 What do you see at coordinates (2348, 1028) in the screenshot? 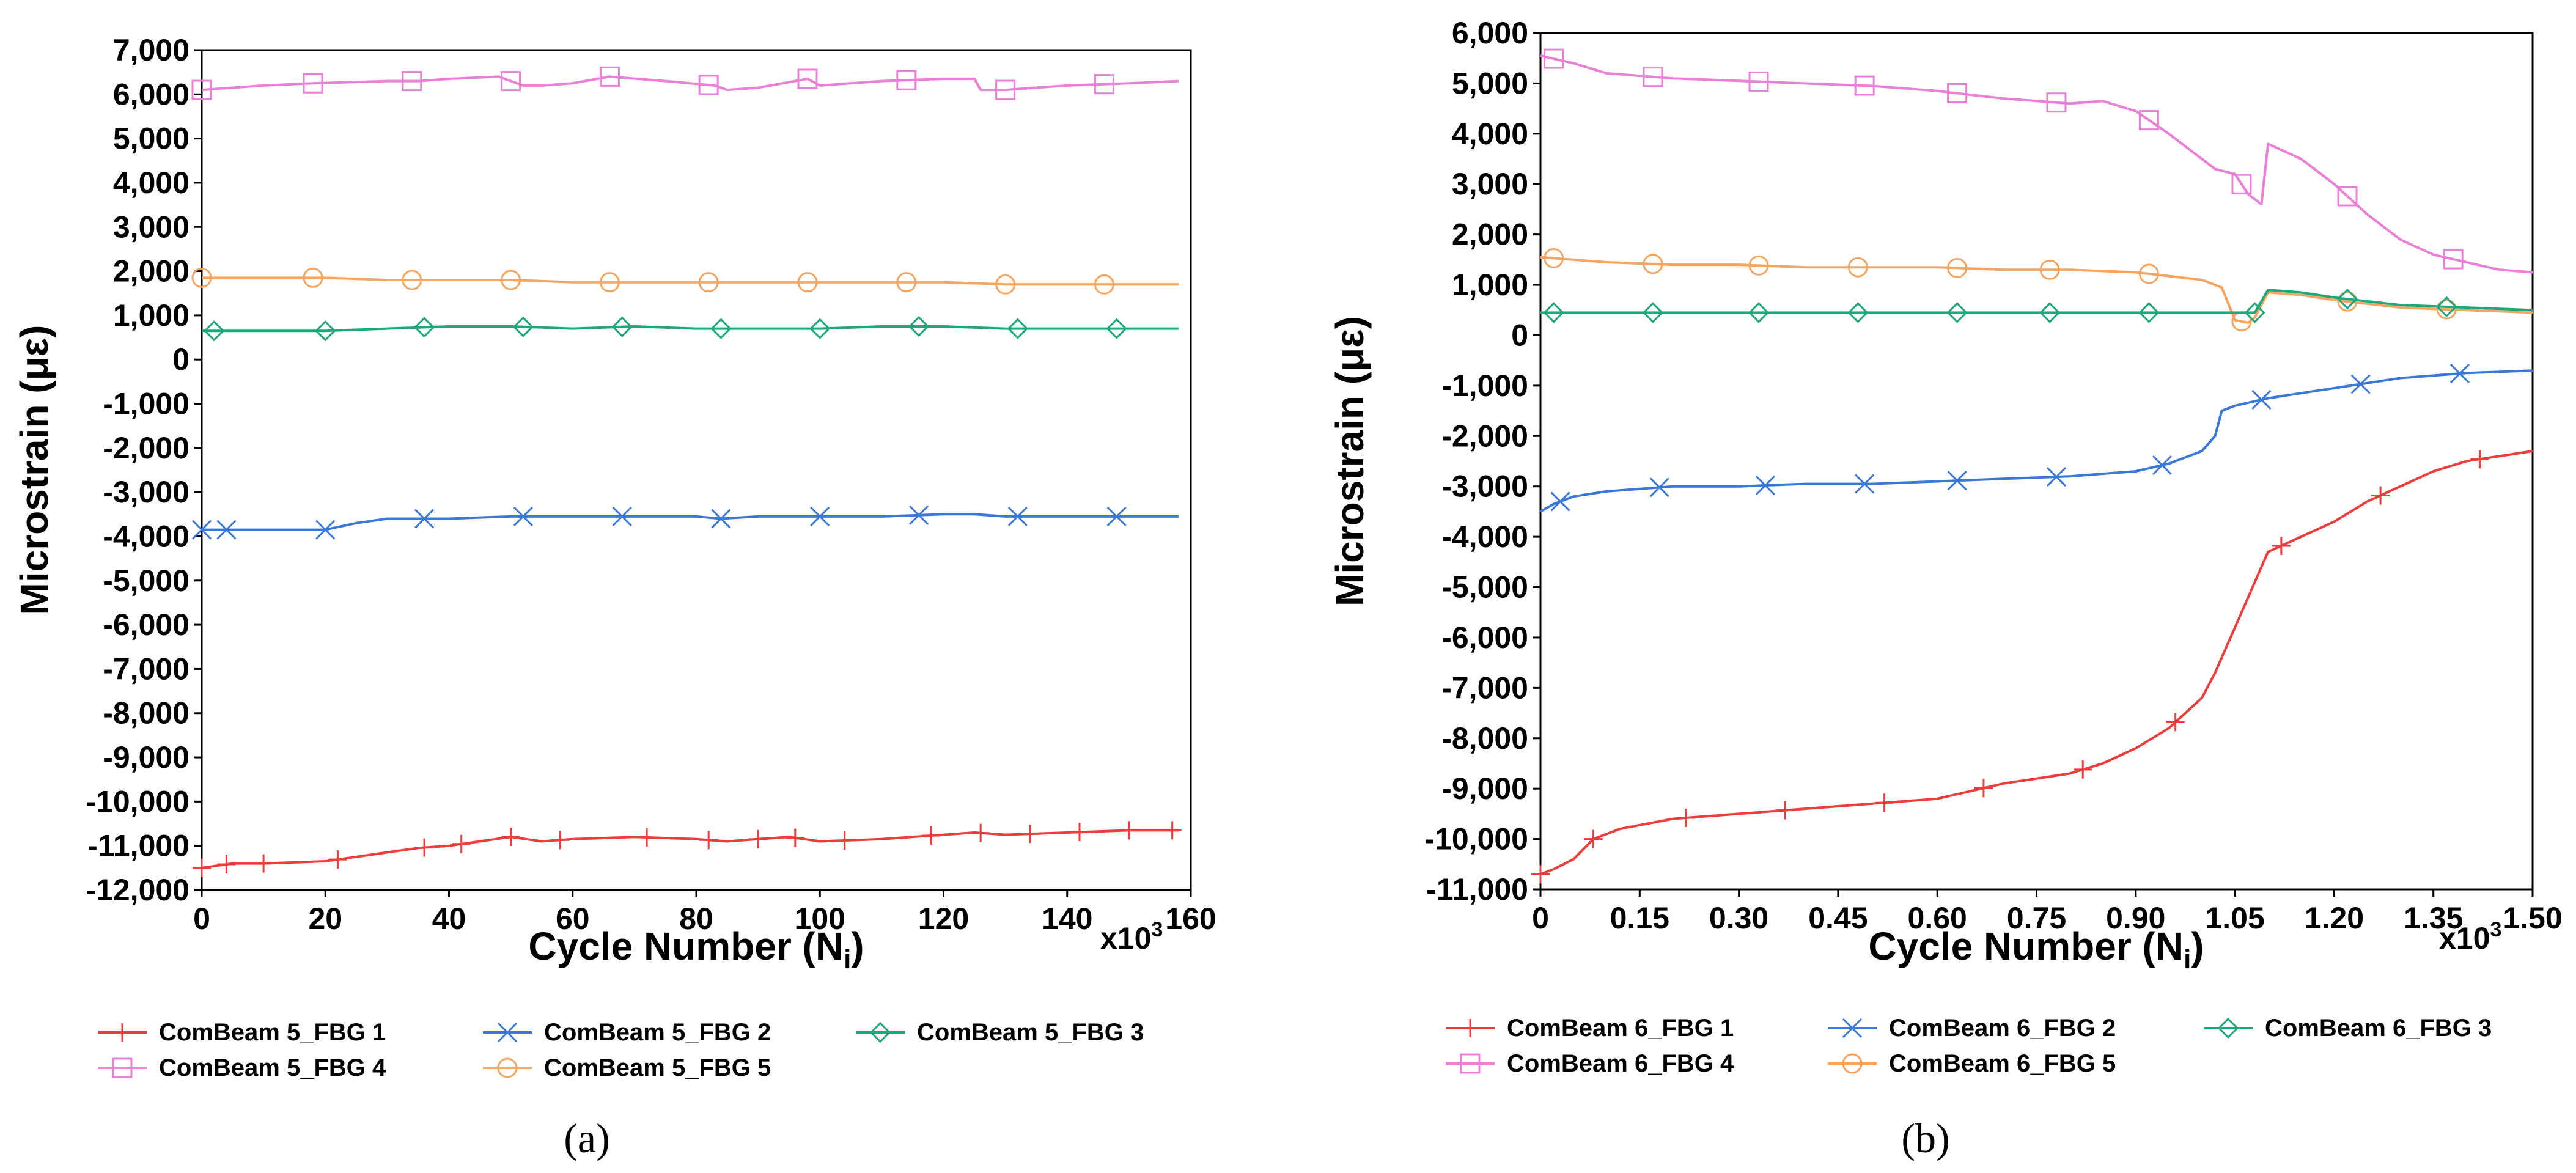
I see `legend-item: ComBeam 6_FBG 3` at bounding box center [2348, 1028].